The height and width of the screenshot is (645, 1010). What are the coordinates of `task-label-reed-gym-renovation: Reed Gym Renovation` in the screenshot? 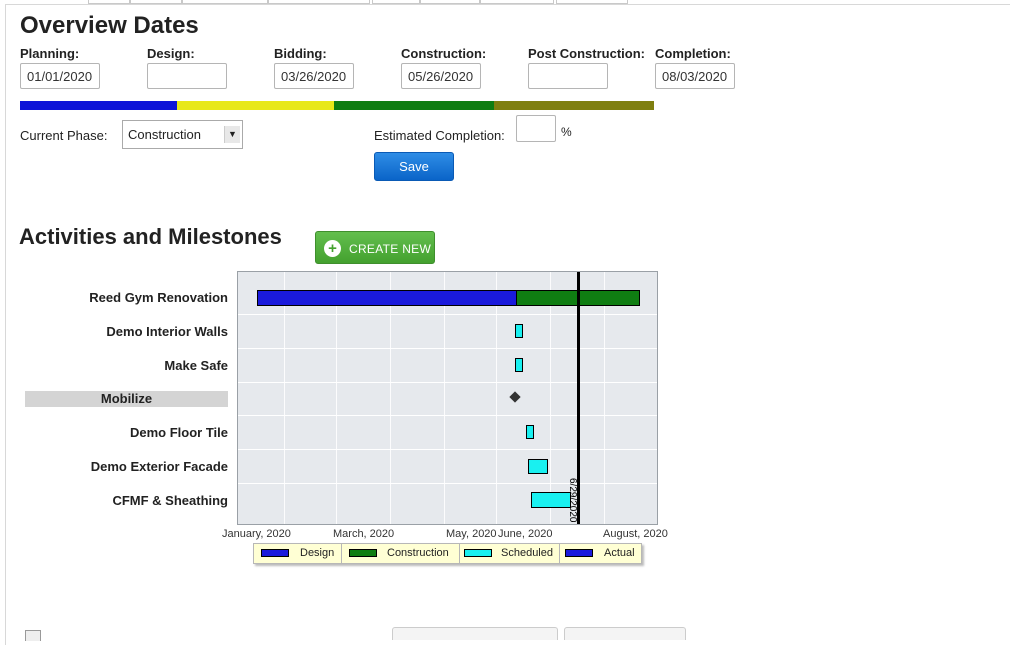 It's located at (158, 297).